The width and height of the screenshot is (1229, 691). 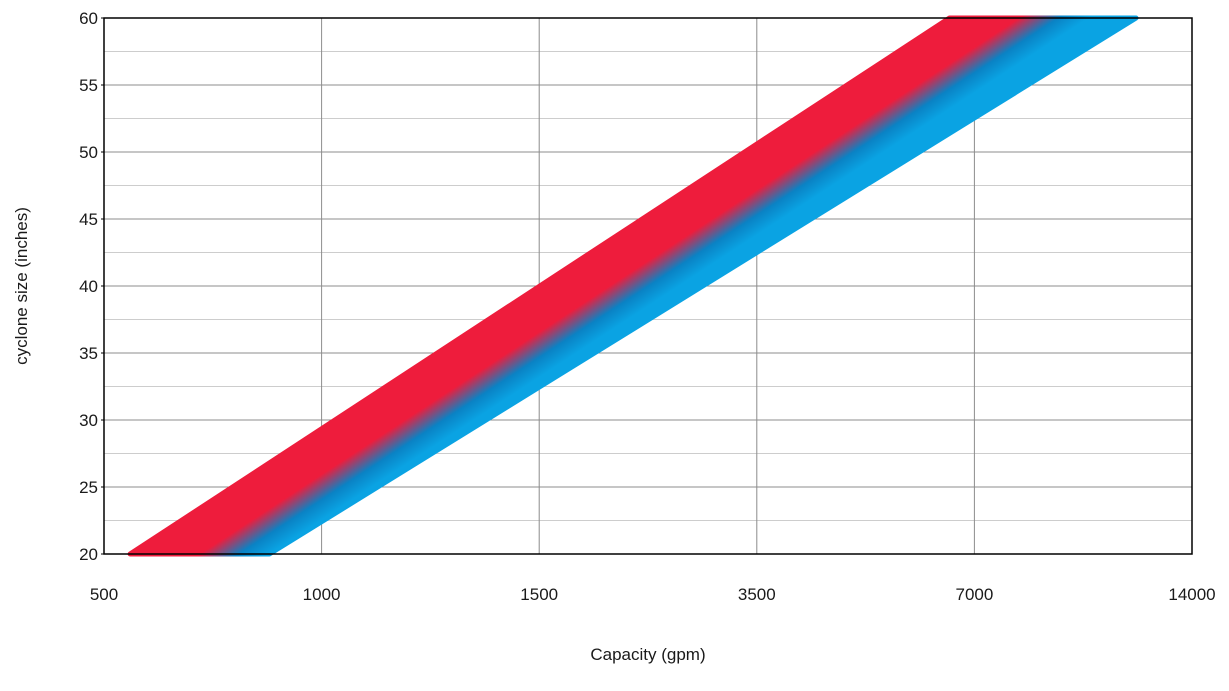 I want to click on y-tick-label: 30, so click(x=88, y=420).